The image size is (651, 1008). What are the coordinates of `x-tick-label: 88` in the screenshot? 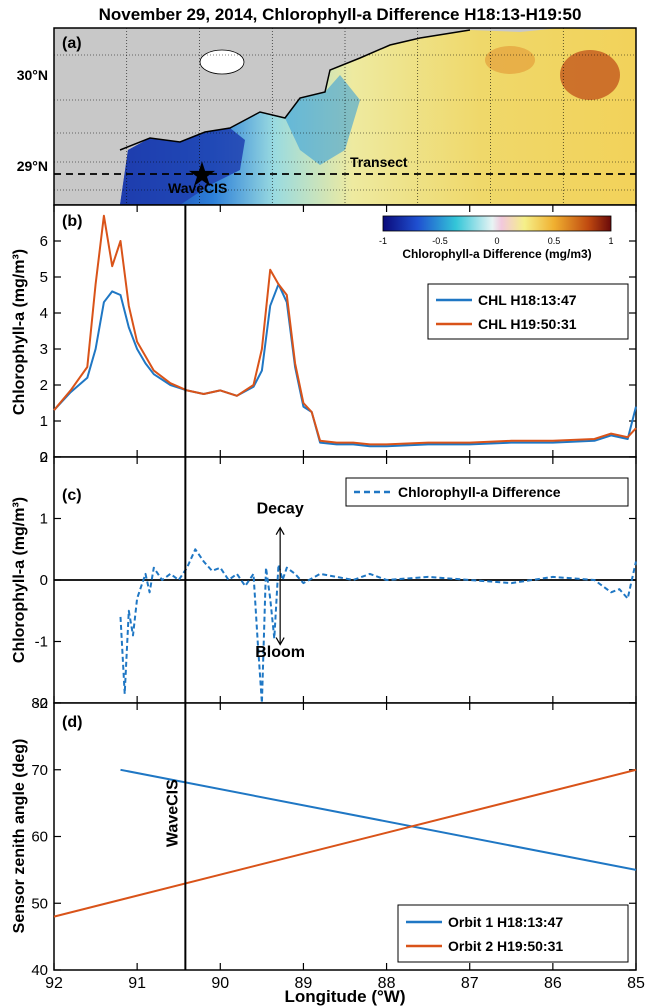 It's located at (387, 983).